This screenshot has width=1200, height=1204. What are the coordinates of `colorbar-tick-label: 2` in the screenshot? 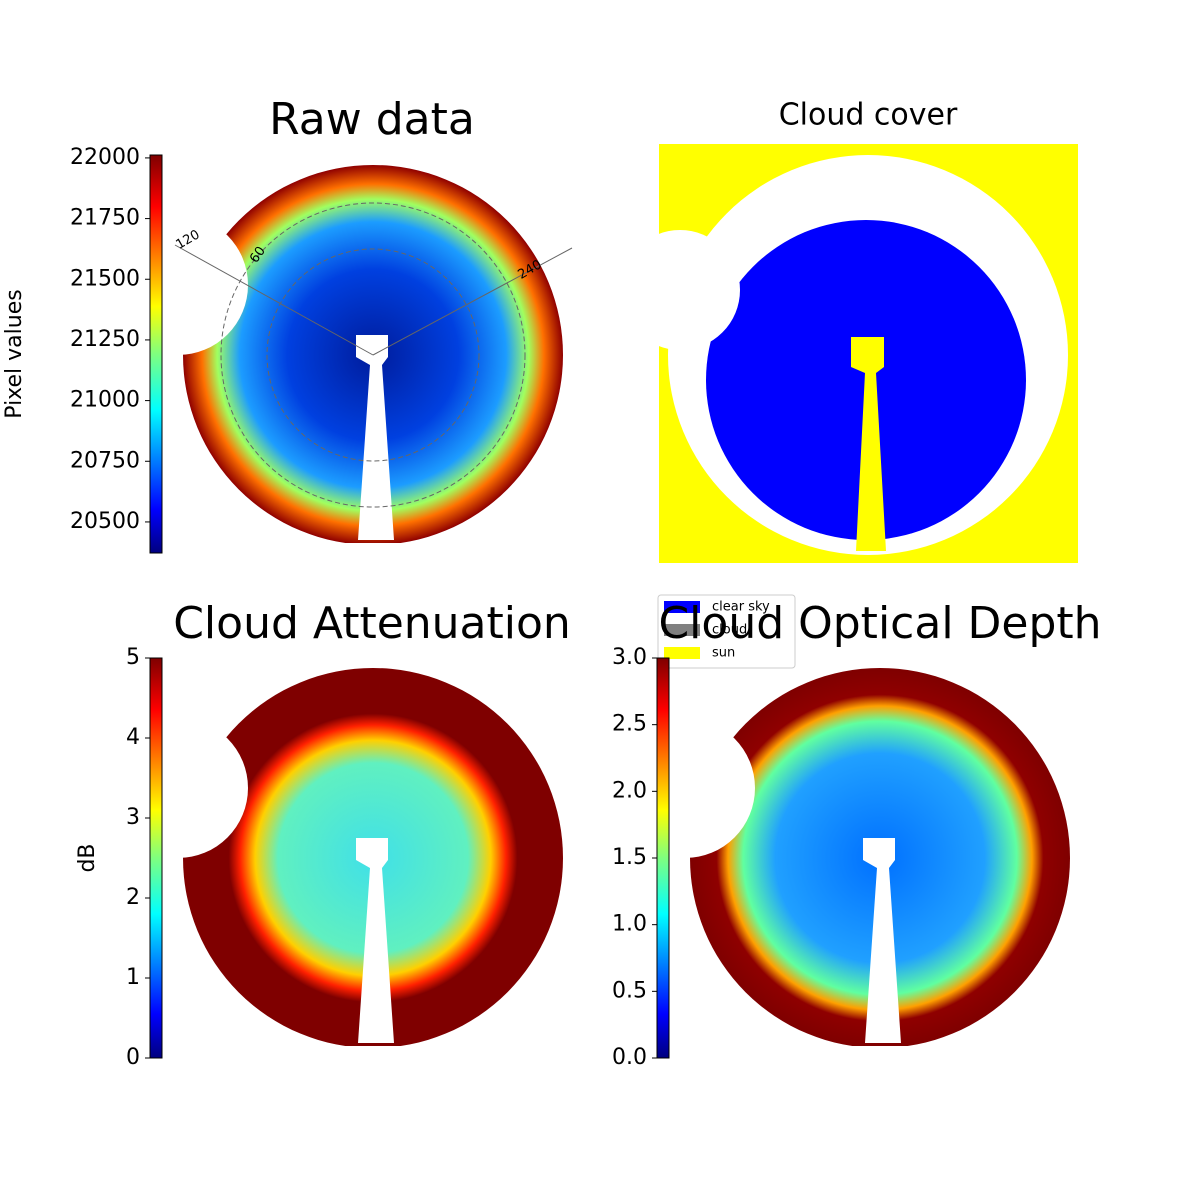 It's located at (133, 897).